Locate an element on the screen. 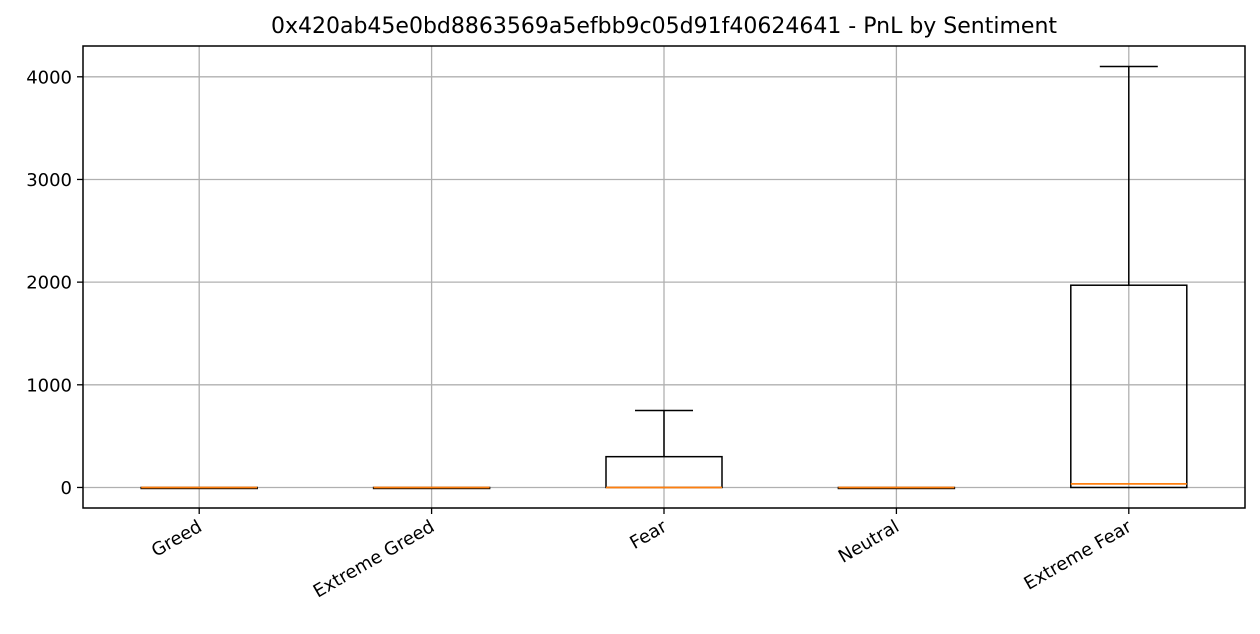 This screenshot has height=634, width=1260. box-fear is located at coordinates (664, 449).